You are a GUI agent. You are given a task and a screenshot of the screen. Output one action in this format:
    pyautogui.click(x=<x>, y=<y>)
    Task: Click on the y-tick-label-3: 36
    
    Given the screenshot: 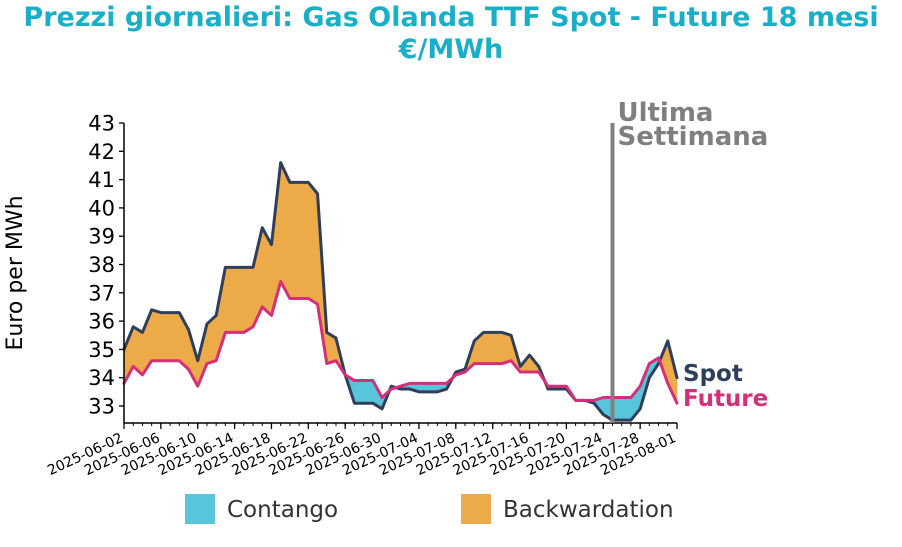 What is the action you would take?
    pyautogui.click(x=101, y=322)
    